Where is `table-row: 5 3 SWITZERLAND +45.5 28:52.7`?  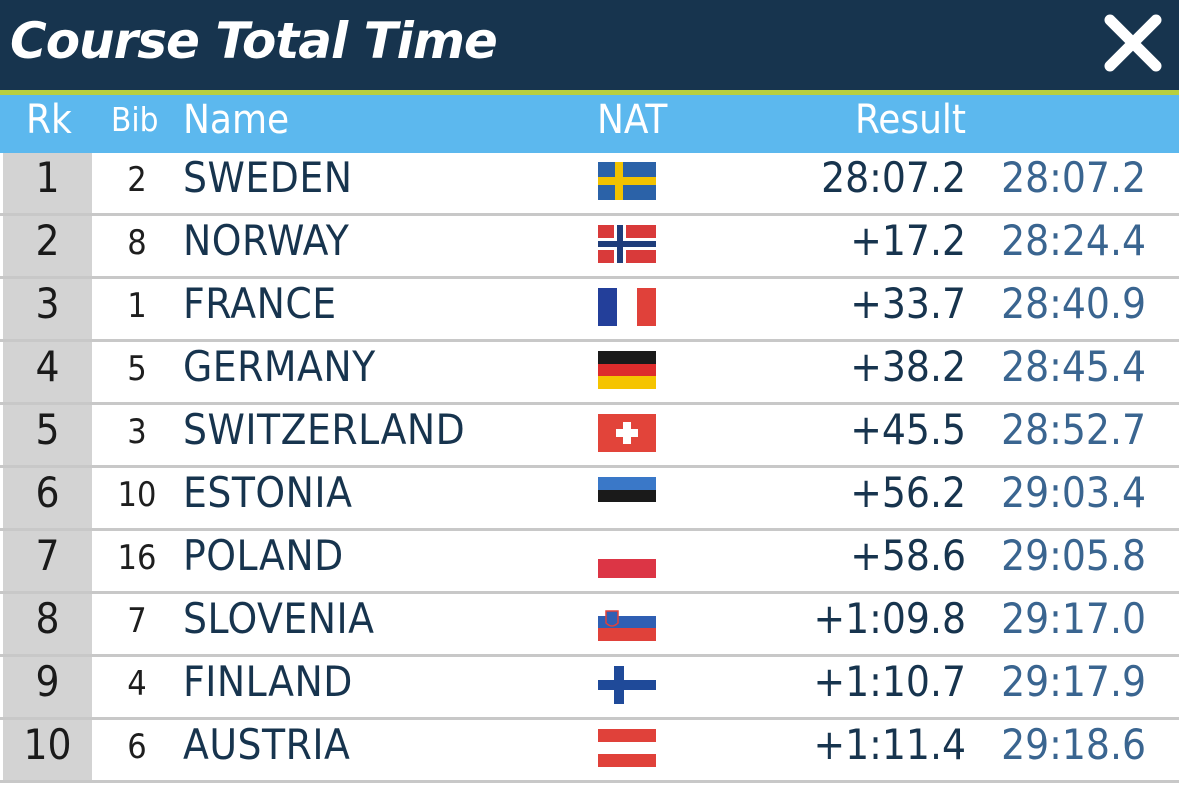
table-row: 5 3 SWITZERLAND +45.5 28:52.7 is located at coordinates (589, 436).